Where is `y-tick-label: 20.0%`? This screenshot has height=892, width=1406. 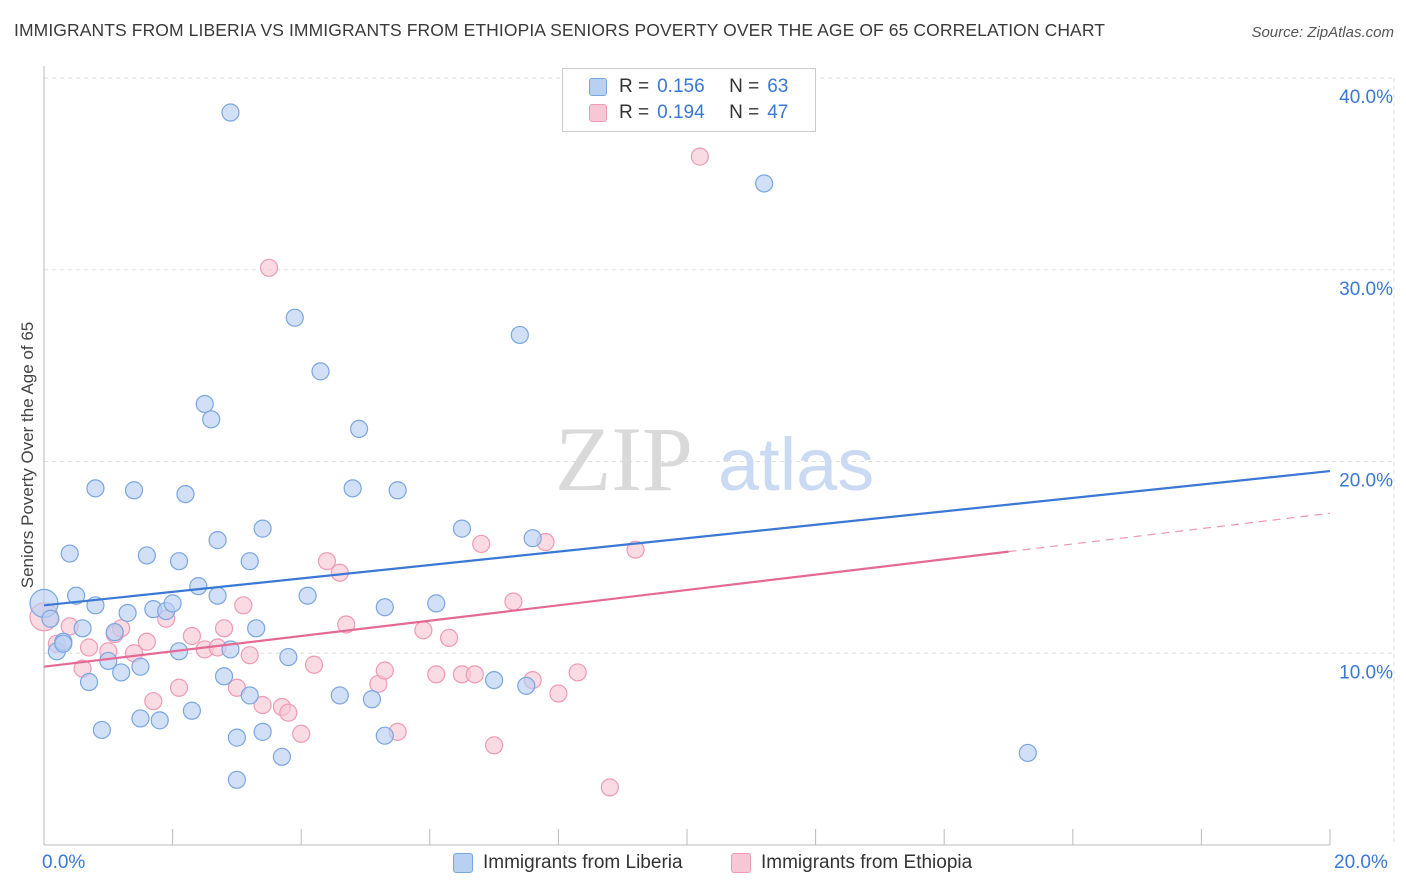 y-tick-label: 20.0% is located at coordinates (1366, 481).